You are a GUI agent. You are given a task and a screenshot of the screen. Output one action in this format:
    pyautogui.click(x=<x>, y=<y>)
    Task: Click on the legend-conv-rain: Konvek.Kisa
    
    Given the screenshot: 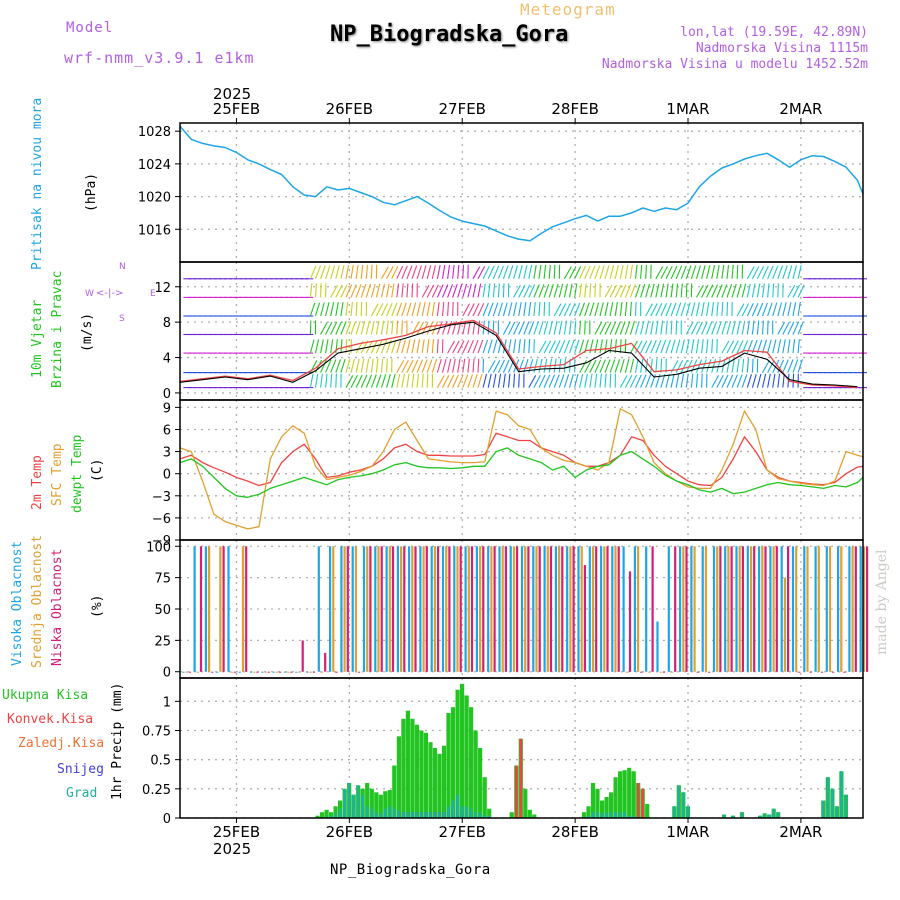 What is the action you would take?
    pyautogui.click(x=50, y=719)
    